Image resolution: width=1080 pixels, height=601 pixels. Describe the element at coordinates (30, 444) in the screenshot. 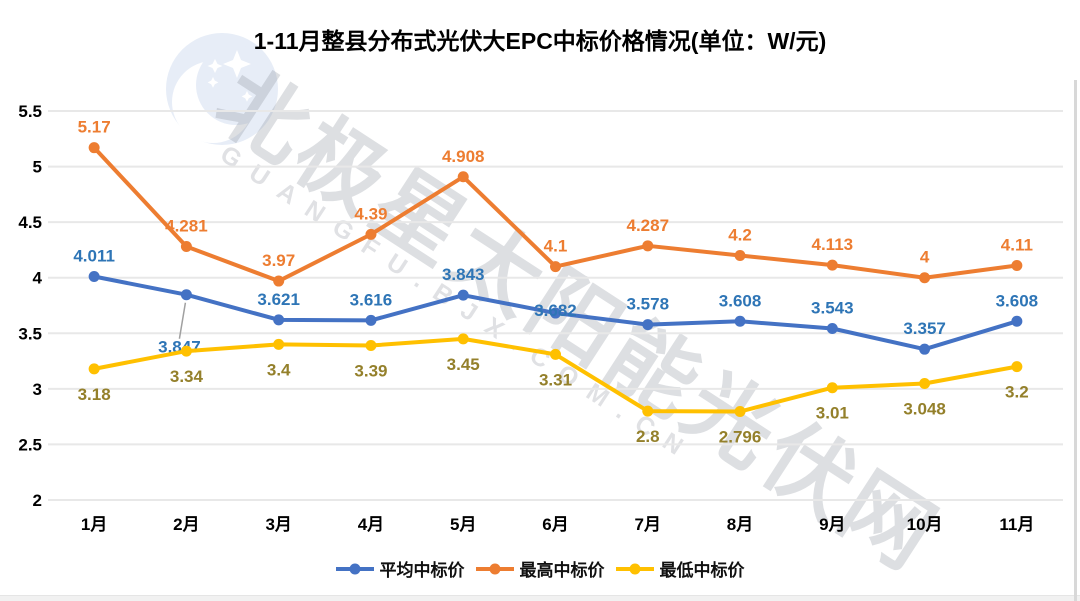

I see `y-axis-label: 2.5` at that location.